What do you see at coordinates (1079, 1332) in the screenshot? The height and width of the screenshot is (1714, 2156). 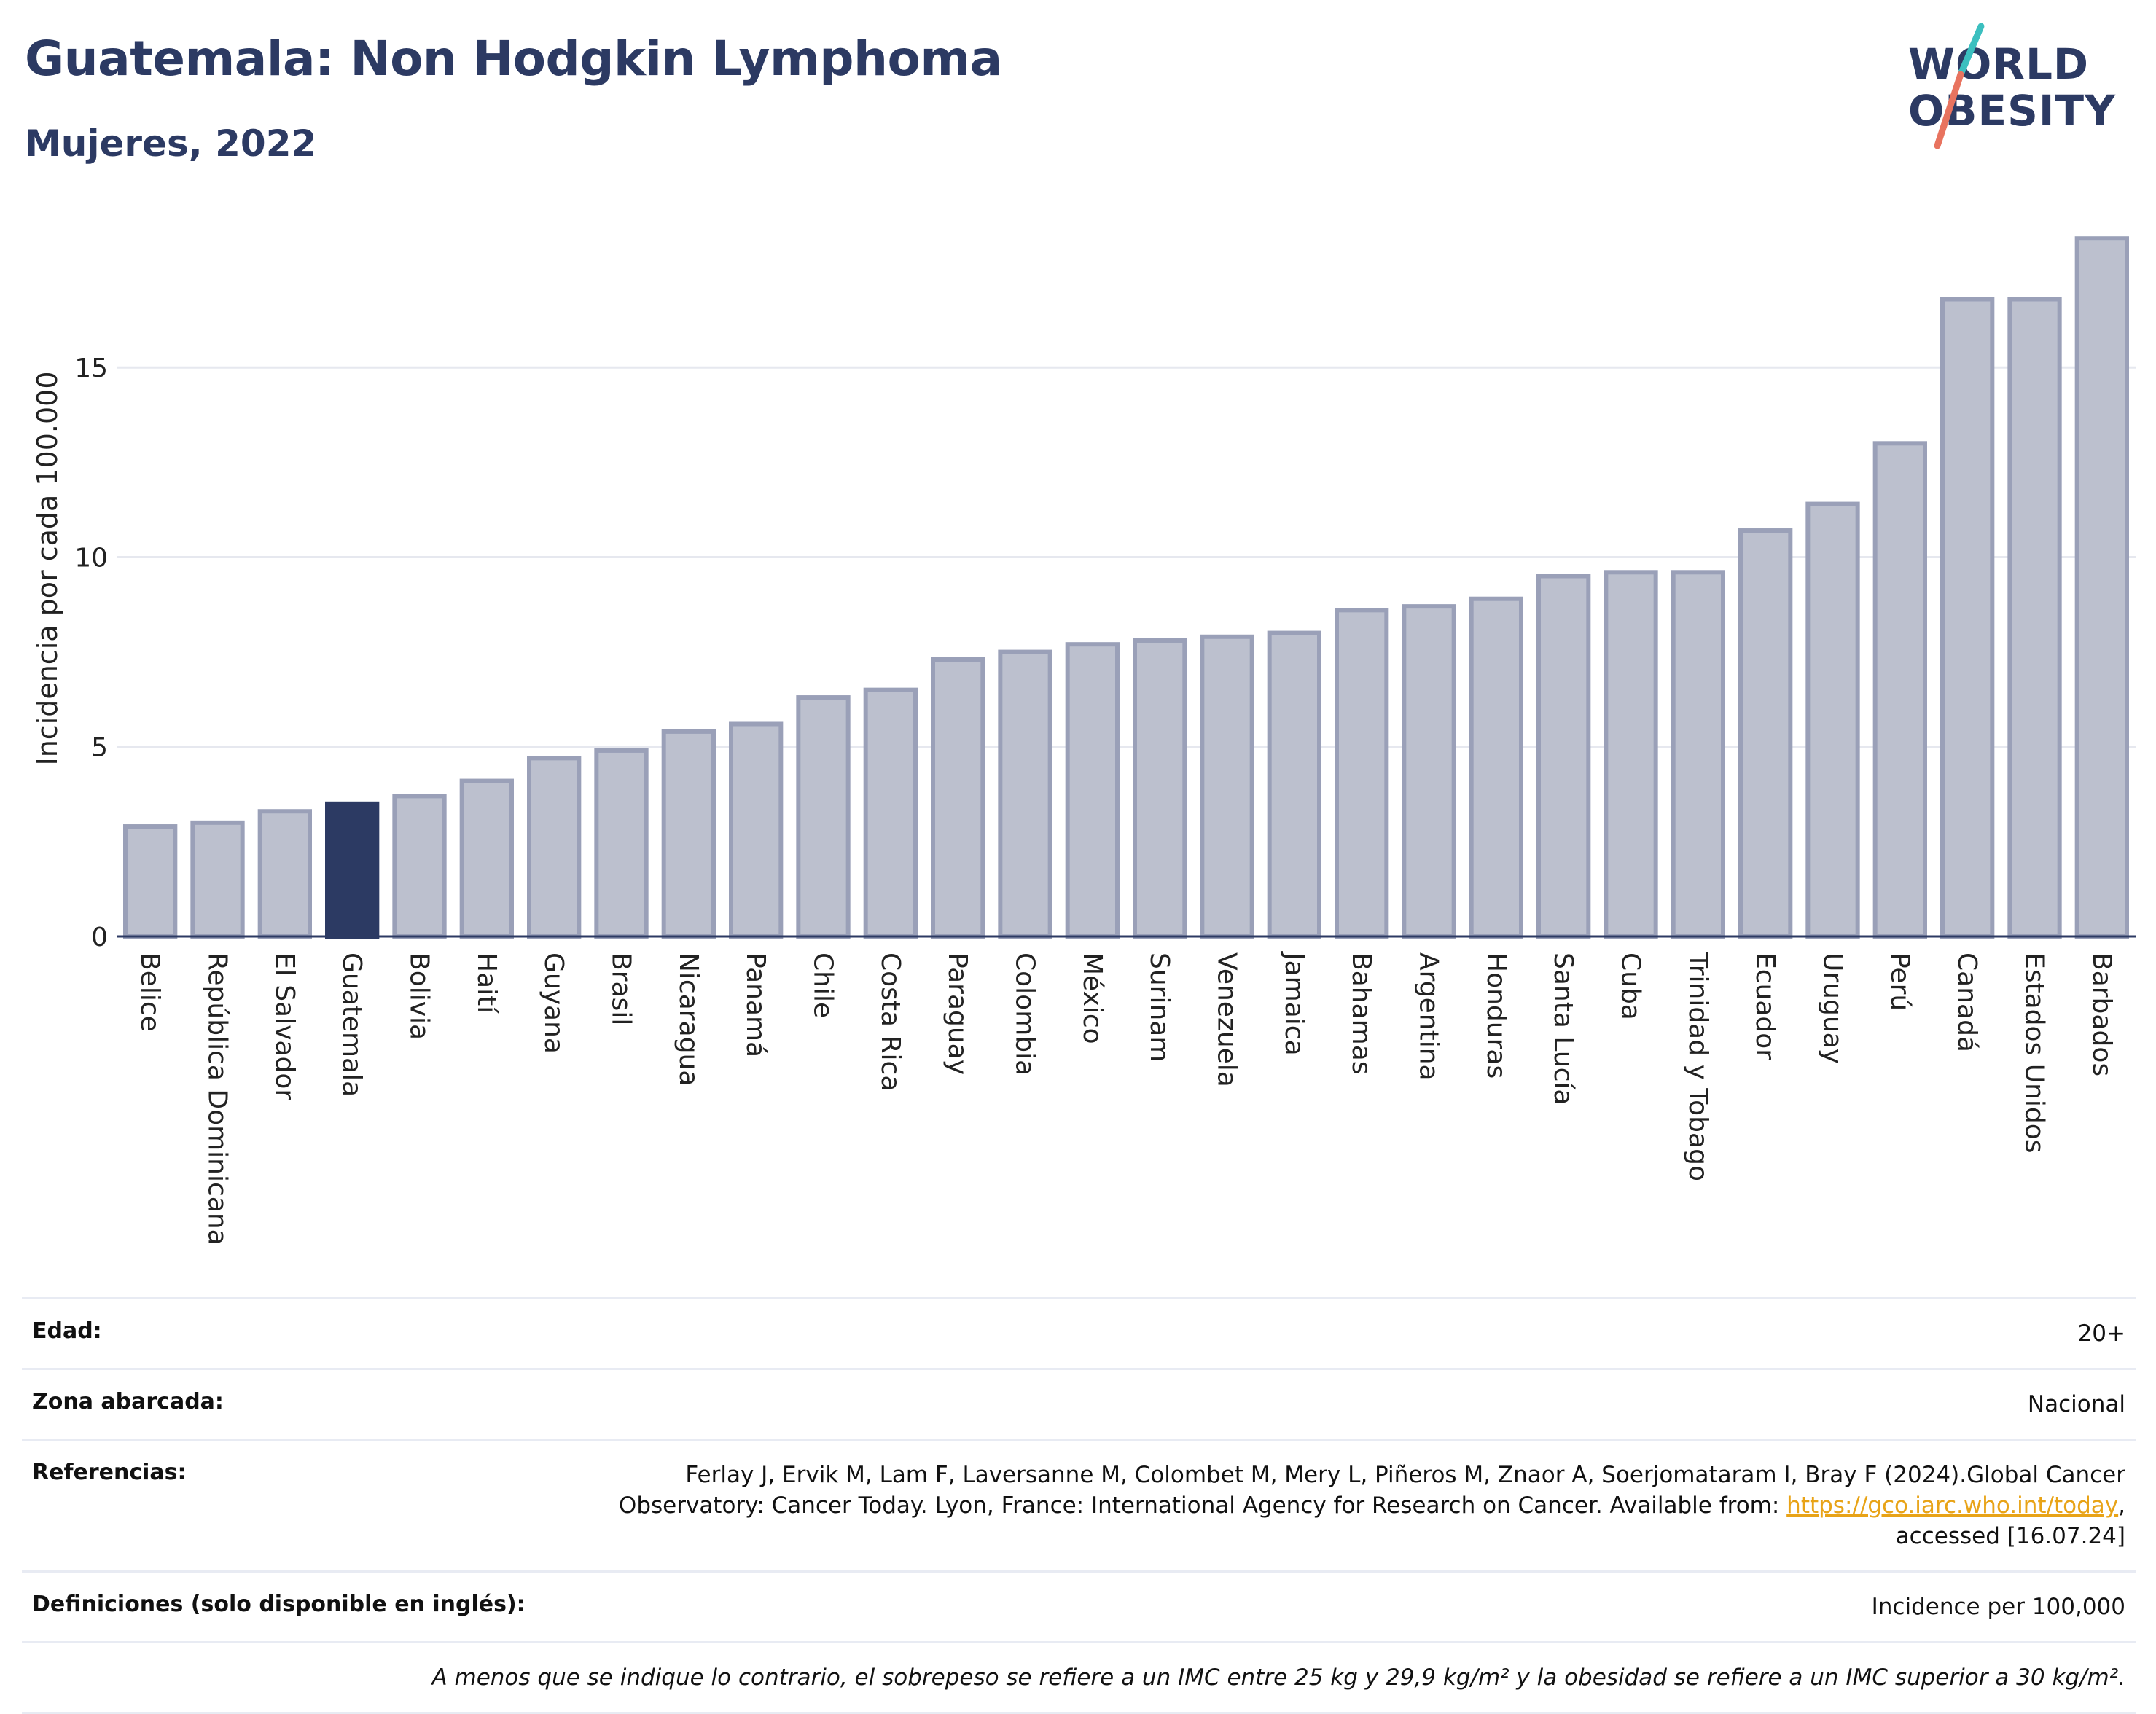 I see `meta-row-edad: Edad: 20+` at bounding box center [1079, 1332].